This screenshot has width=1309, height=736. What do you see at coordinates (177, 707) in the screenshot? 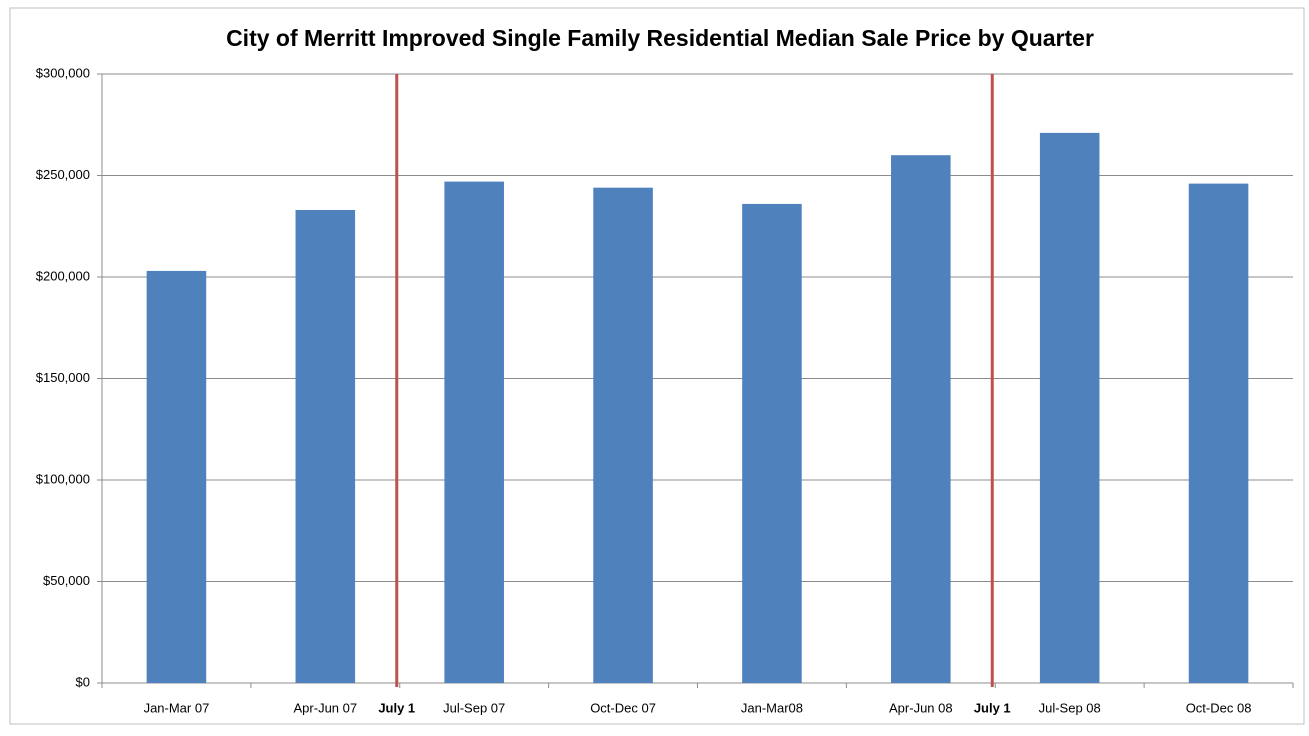
I see `x-tick-label: Jan-Mar 07` at bounding box center [177, 707].